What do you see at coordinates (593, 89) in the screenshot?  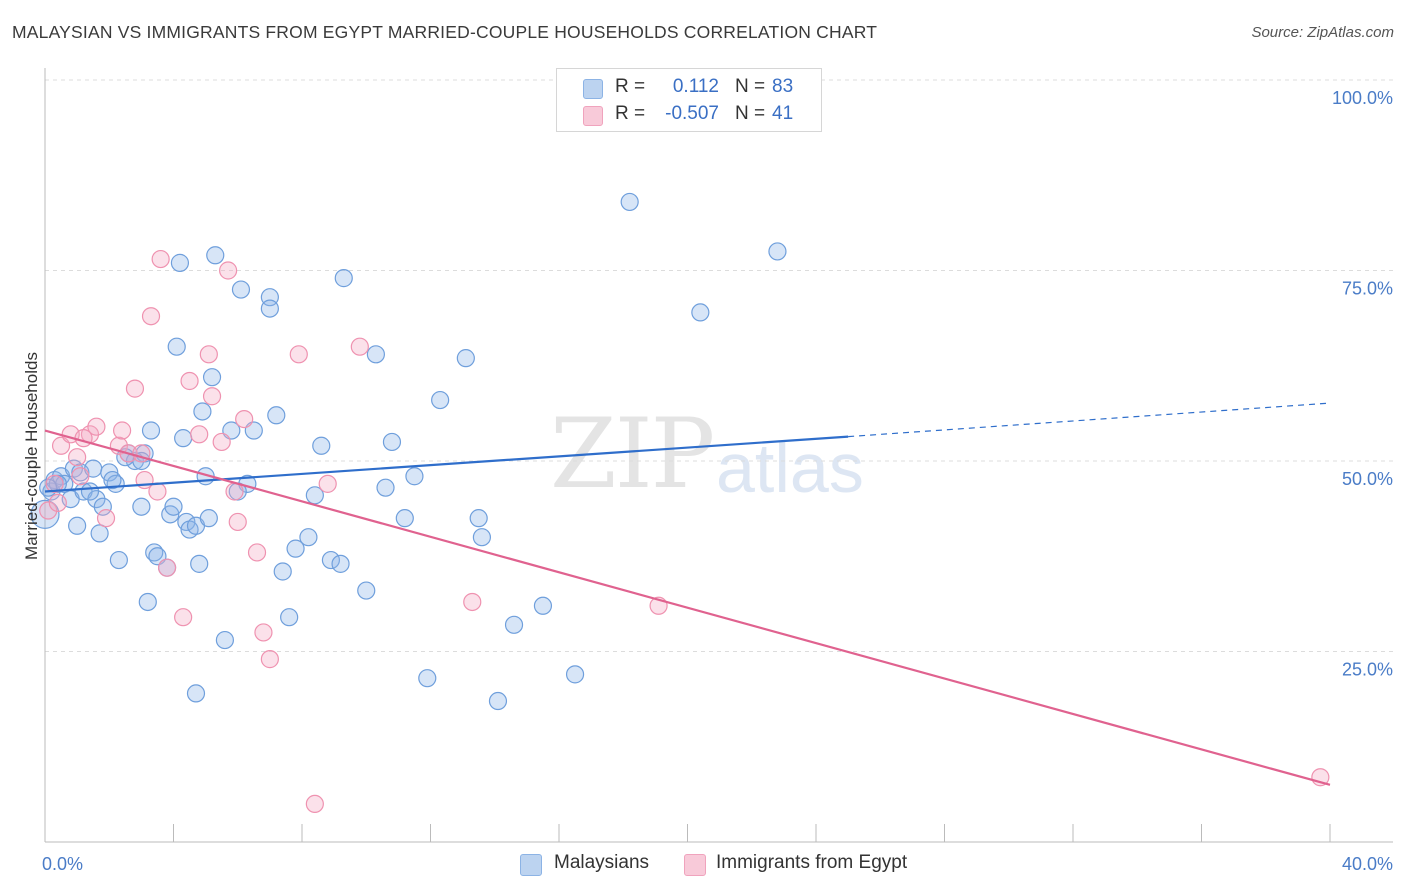 I see `legend-swatch-malaysians` at bounding box center [593, 89].